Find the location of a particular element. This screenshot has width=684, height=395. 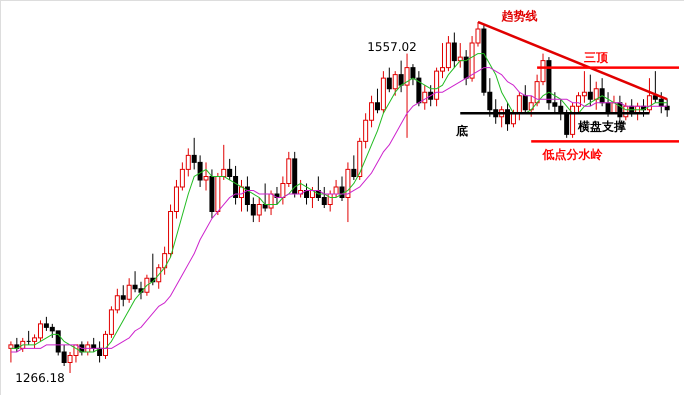

ref-line-label: 低点分水岭 is located at coordinates (573, 154).